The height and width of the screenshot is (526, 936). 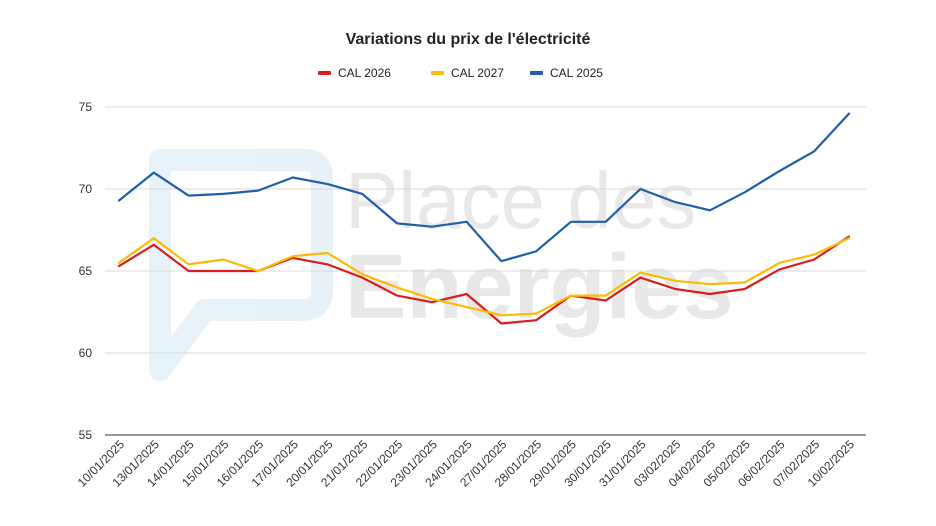 I want to click on legend-item: CAL 2027, so click(x=467, y=73).